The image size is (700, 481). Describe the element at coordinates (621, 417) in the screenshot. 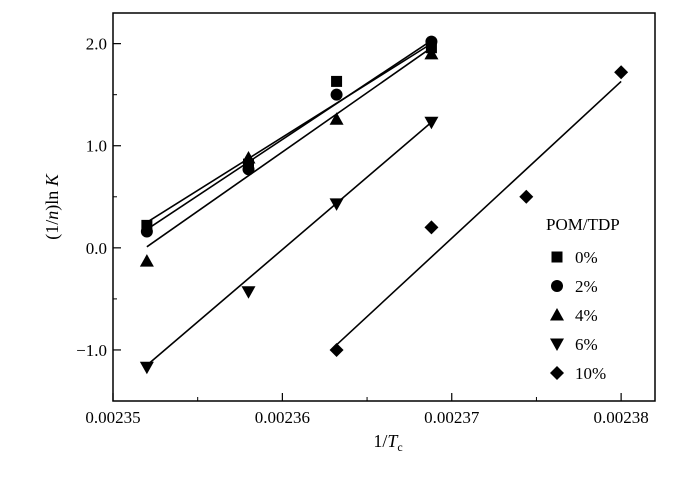

I see `x-tick-label: 0.00238` at that location.